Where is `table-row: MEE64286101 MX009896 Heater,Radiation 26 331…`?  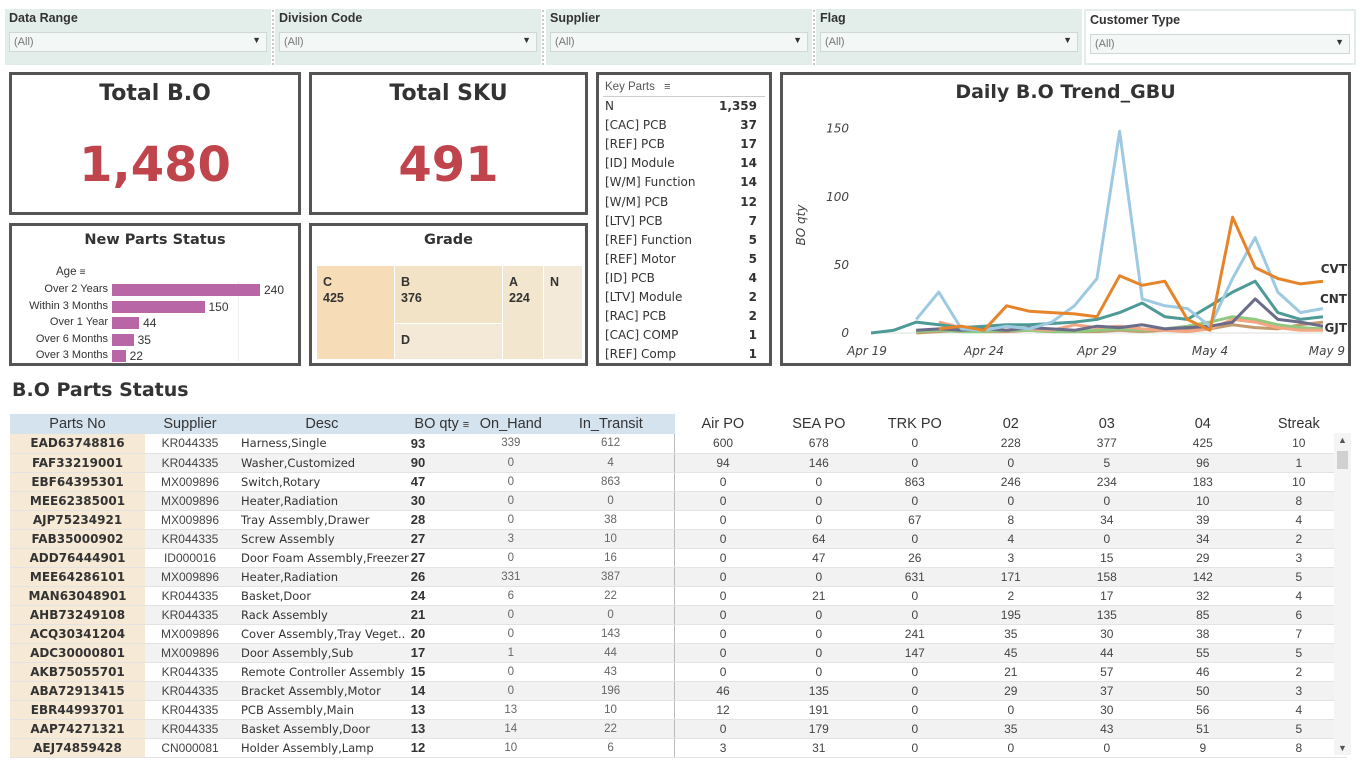
table-row: MEE64286101 MX009896 Heater,Radiation 26 331… is located at coordinates (678, 577).